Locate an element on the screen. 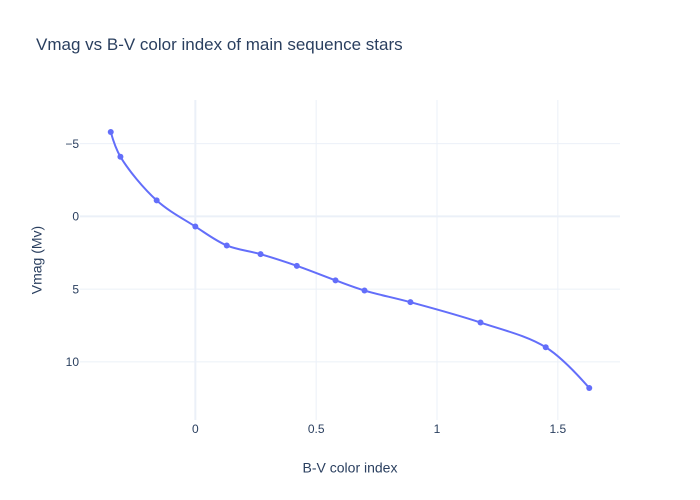 The height and width of the screenshot is (500, 700). svg-text: 0.5 is located at coordinates (316, 429).